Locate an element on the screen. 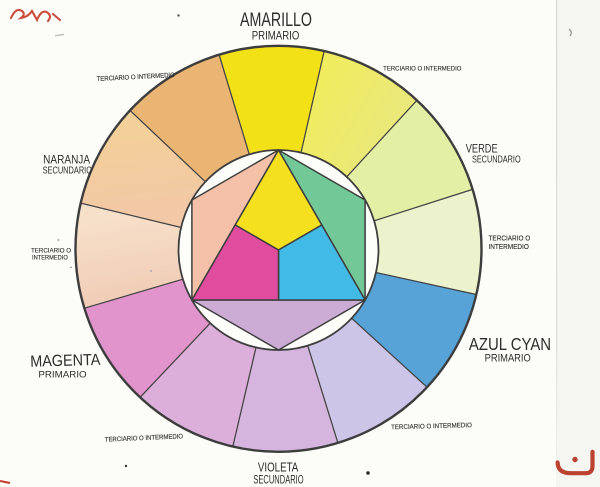 The image size is (600, 487). svg-text: VERDE is located at coordinates (482, 149).